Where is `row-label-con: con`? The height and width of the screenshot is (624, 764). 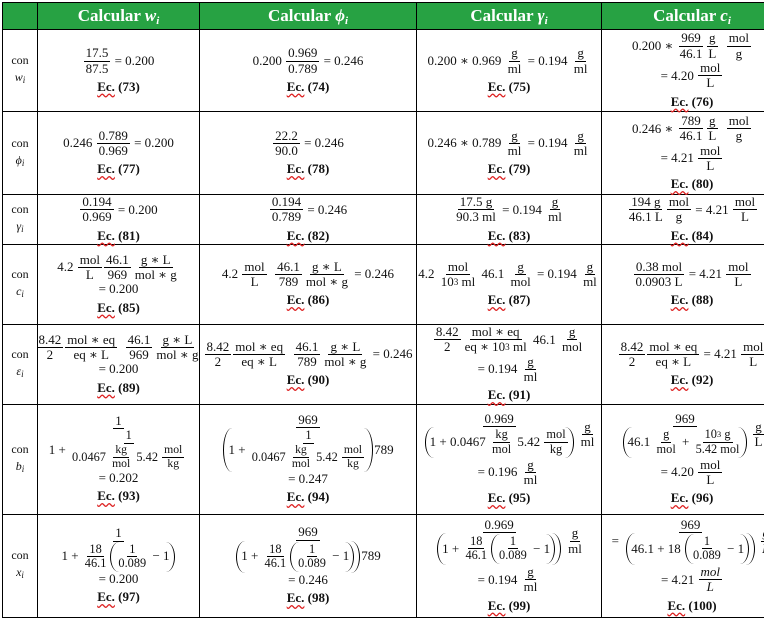 row-label-con: con is located at coordinates (20, 449).